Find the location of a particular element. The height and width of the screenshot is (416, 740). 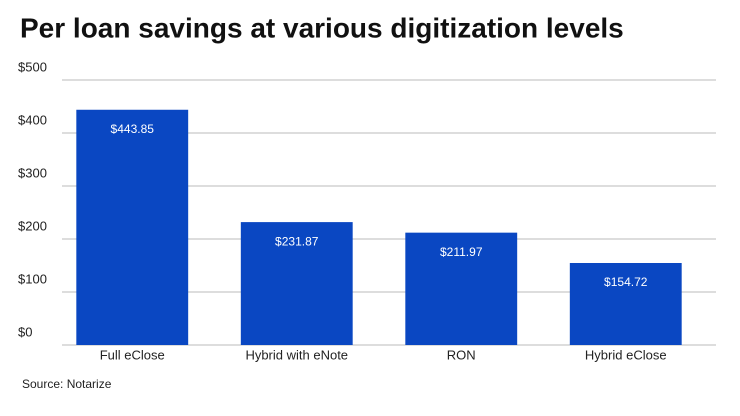

x-tick-label: Hybrid eClose is located at coordinates (626, 354).